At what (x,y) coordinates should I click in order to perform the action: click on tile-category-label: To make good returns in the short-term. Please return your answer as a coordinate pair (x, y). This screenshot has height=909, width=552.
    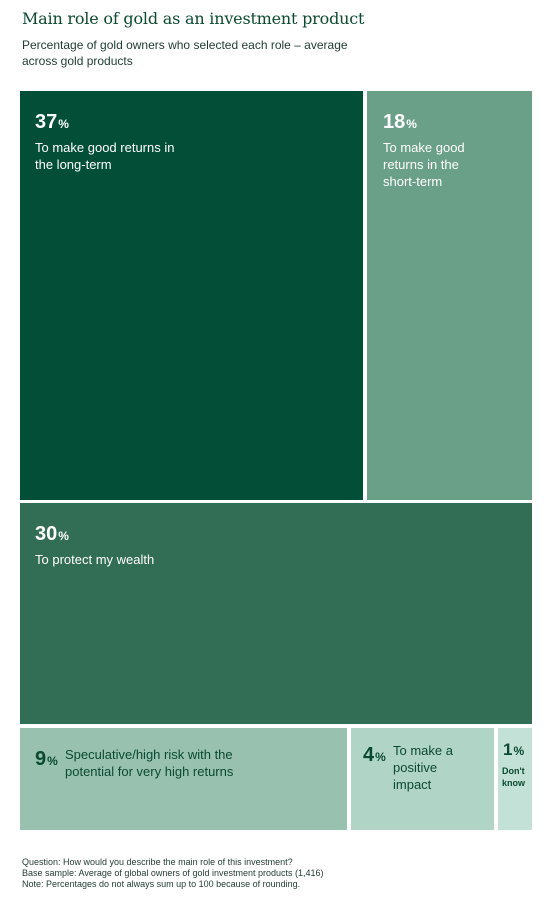
    Looking at the image, I should click on (424, 164).